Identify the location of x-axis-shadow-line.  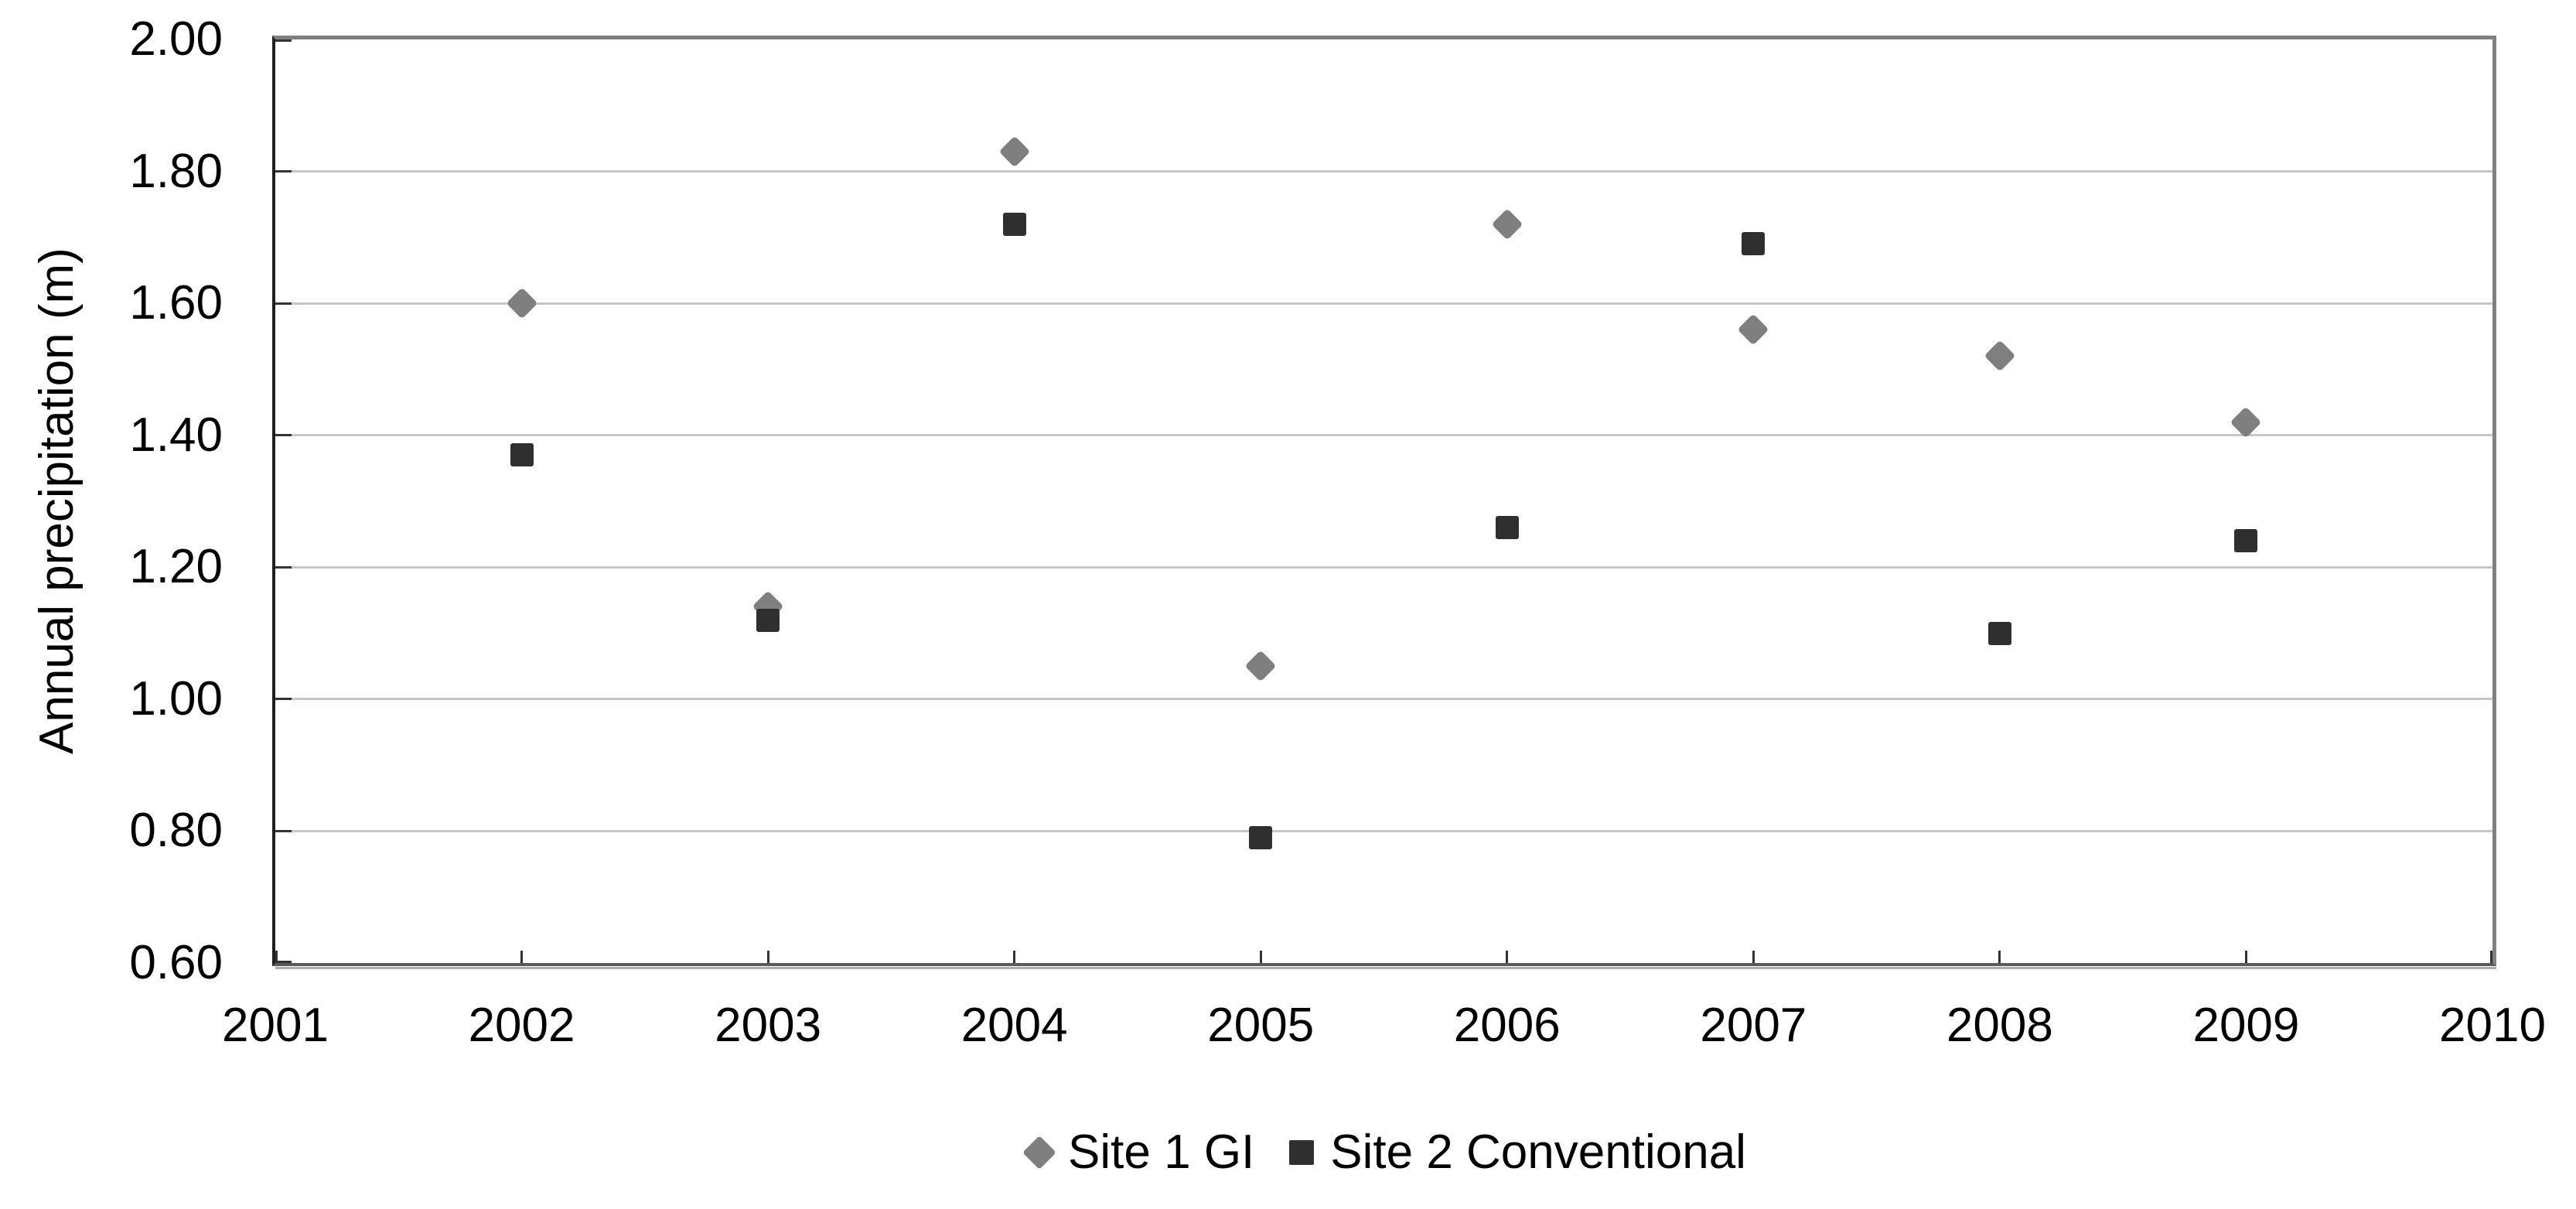
(1386, 968).